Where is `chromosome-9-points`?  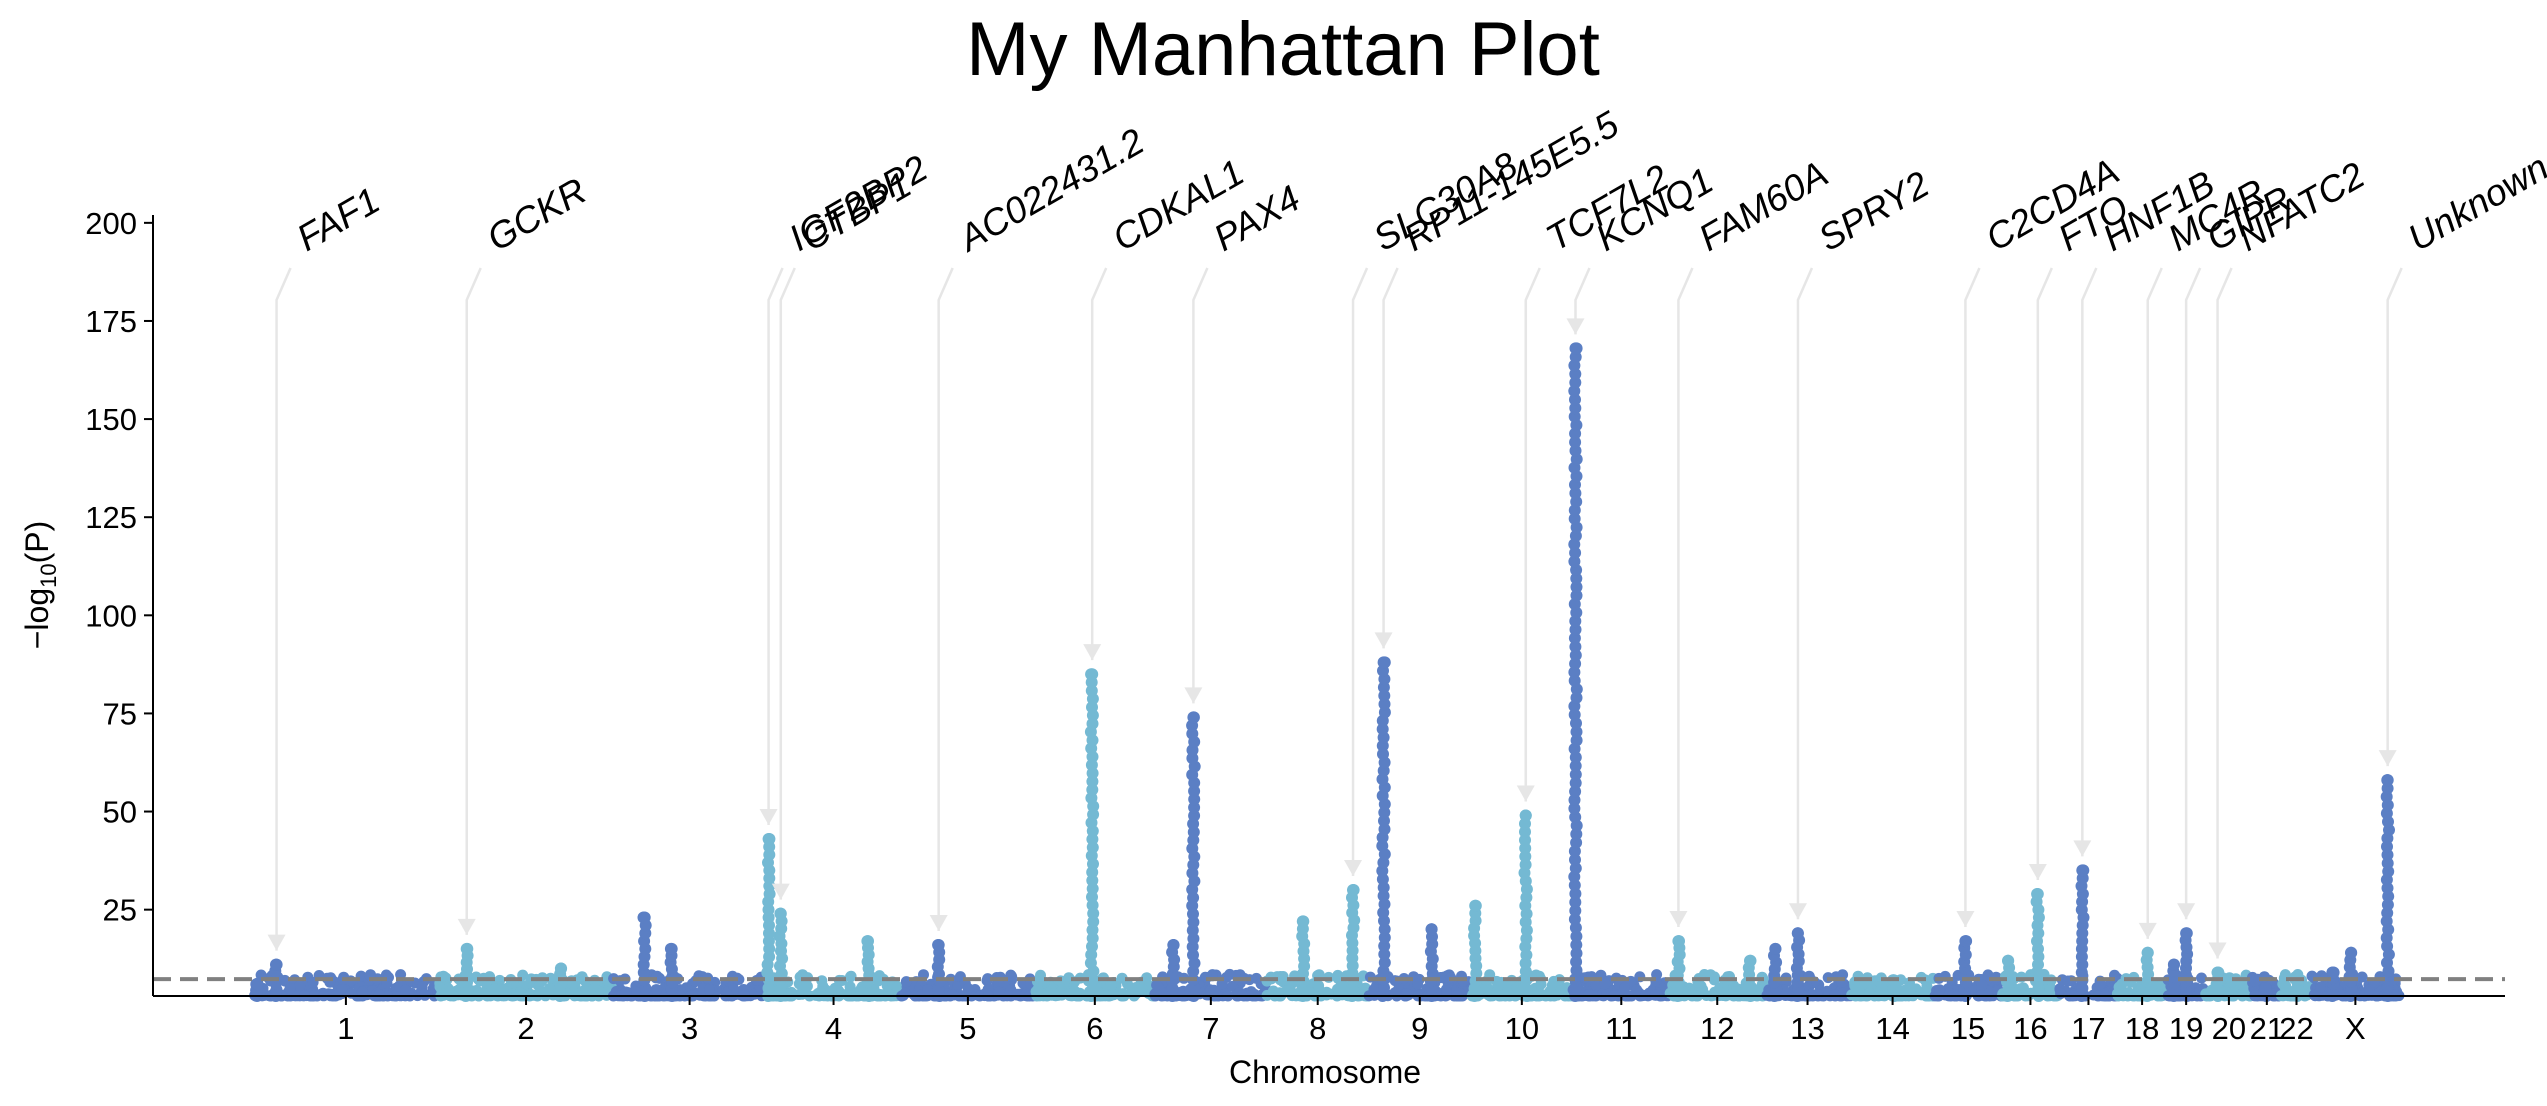 chromosome-9-points is located at coordinates (1418, 829).